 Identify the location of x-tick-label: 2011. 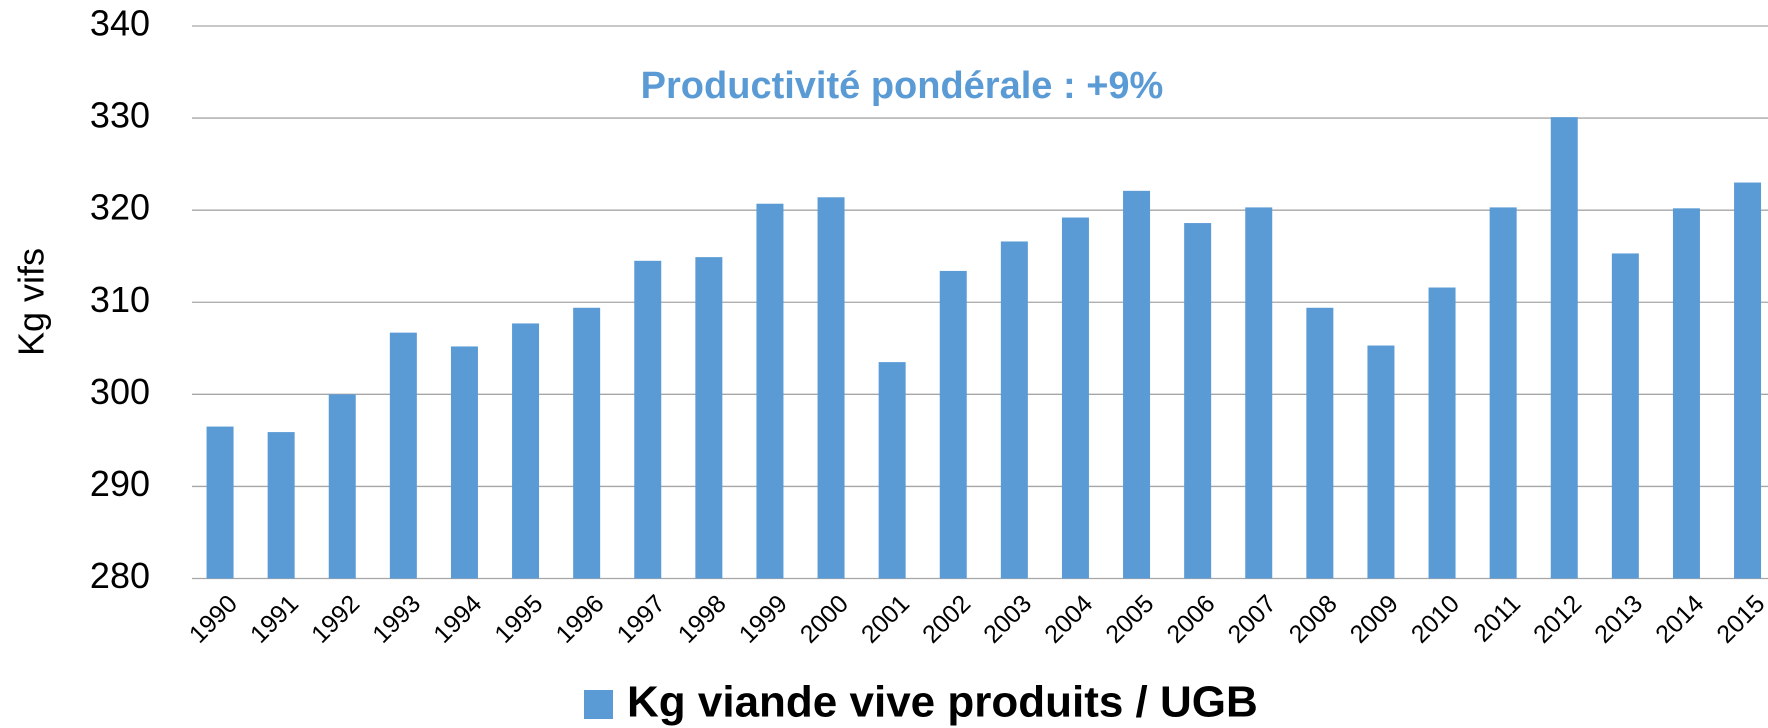
(1497, 619).